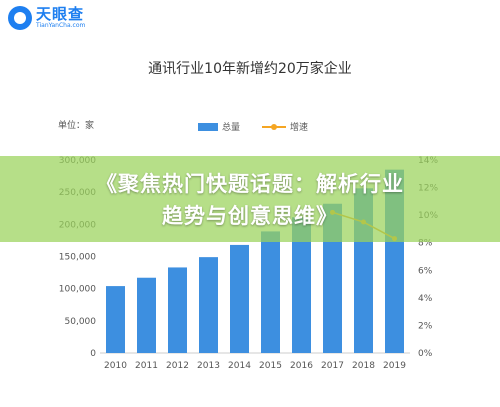  I want to click on logo-name: 天眼查, so click(60, 14).